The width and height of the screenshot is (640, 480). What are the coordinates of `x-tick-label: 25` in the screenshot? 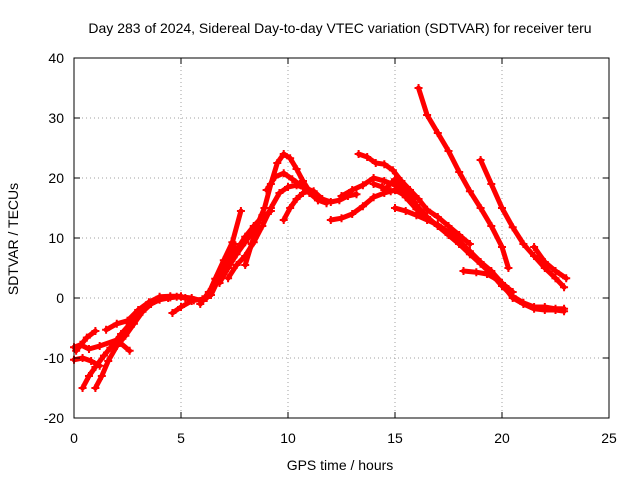 It's located at (609, 438).